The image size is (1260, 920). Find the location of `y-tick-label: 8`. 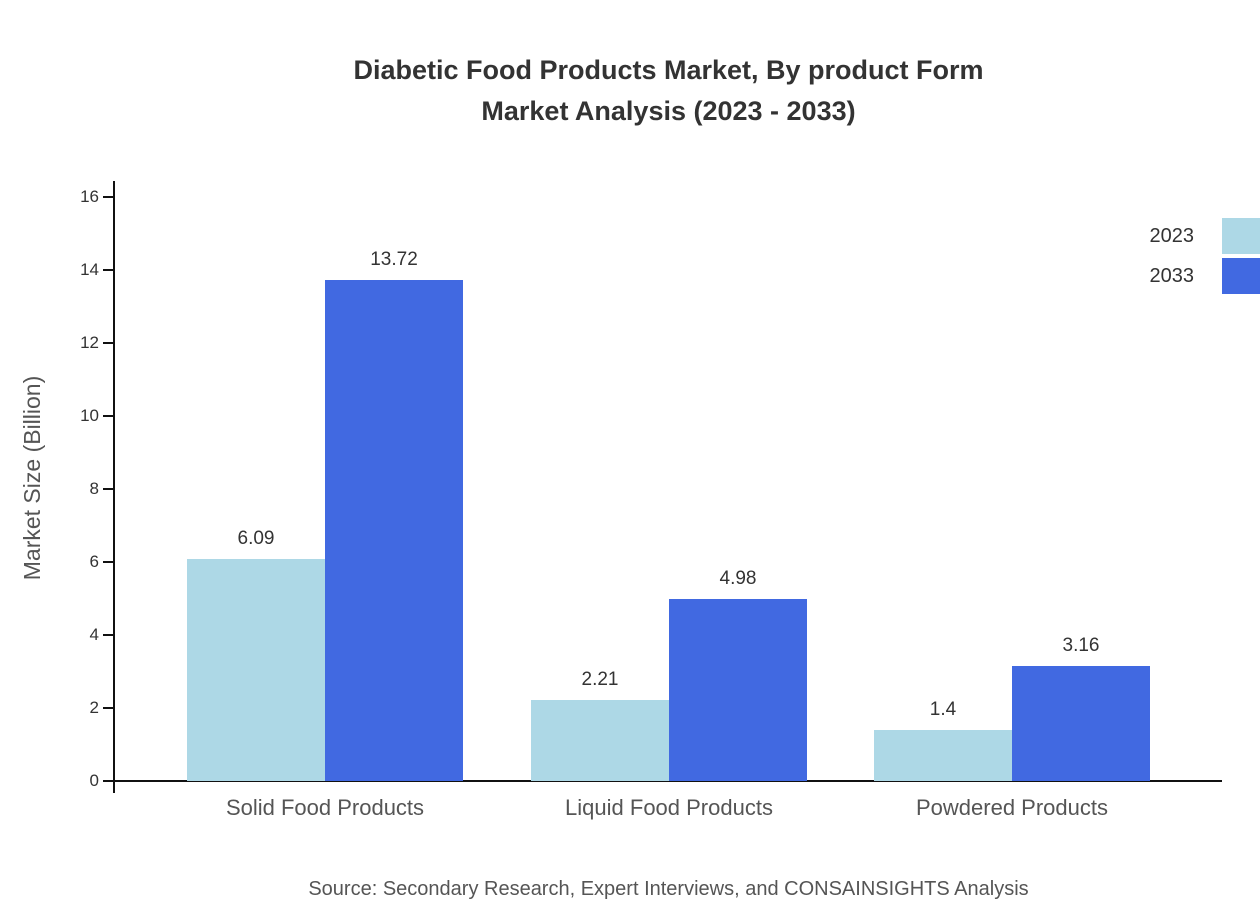

y-tick-label: 8 is located at coordinates (94, 488).